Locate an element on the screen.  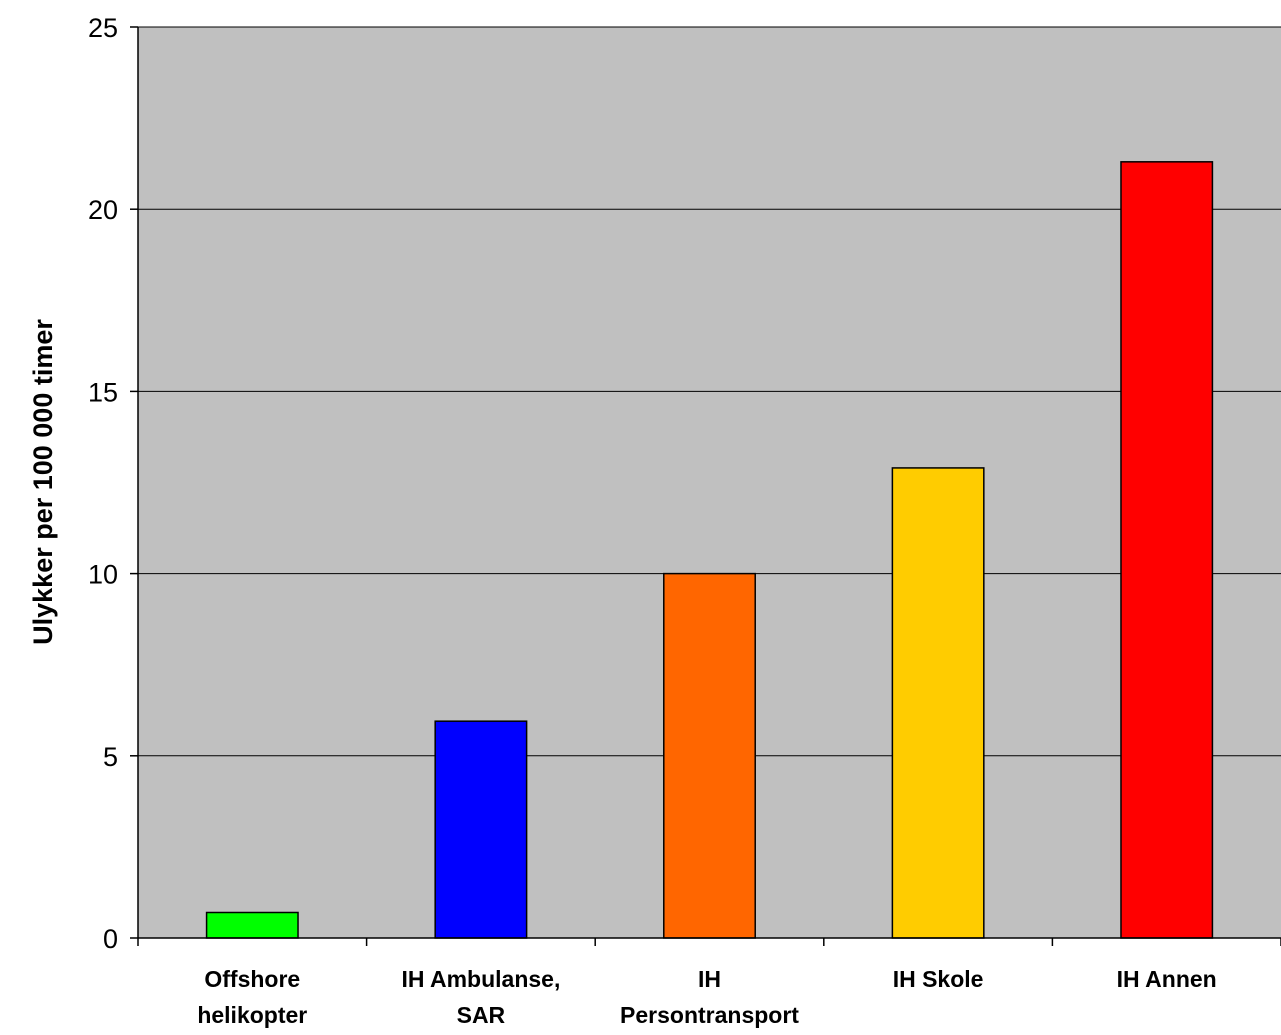
x-category-label: SAR is located at coordinates (481, 1015).